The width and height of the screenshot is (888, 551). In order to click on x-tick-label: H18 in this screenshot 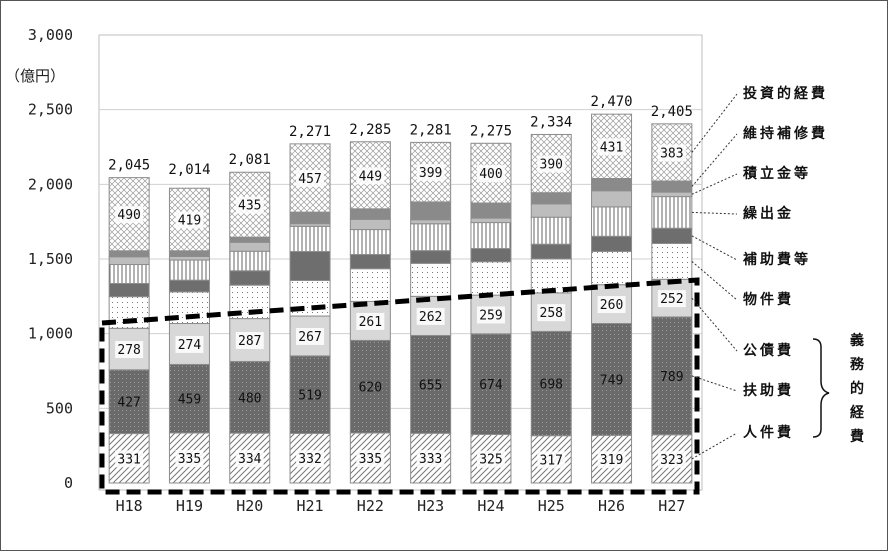, I will do `click(129, 506)`.